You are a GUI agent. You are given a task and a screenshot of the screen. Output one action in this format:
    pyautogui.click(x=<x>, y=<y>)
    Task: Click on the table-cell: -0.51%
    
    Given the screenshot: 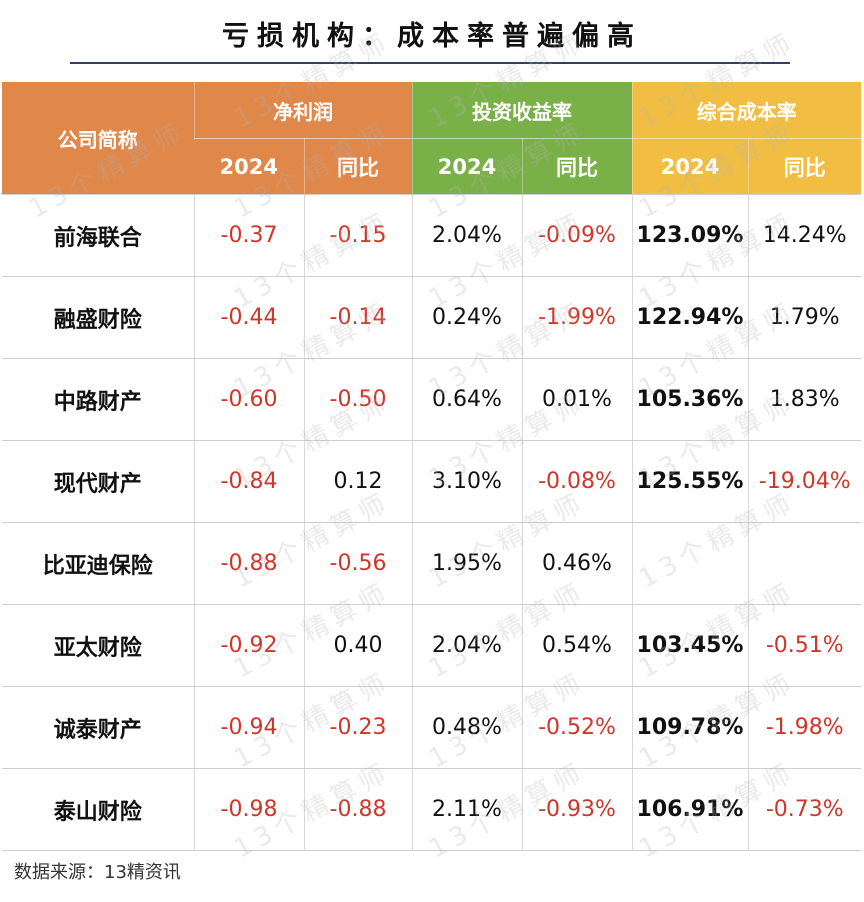 What is the action you would take?
    pyautogui.click(x=804, y=645)
    